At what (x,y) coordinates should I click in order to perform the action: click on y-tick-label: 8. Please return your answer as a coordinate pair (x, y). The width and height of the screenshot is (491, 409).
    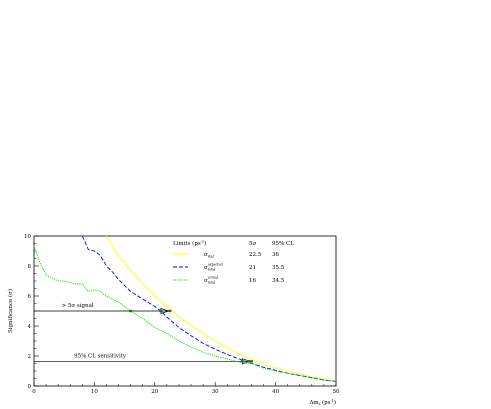
    Looking at the image, I should click on (30, 267).